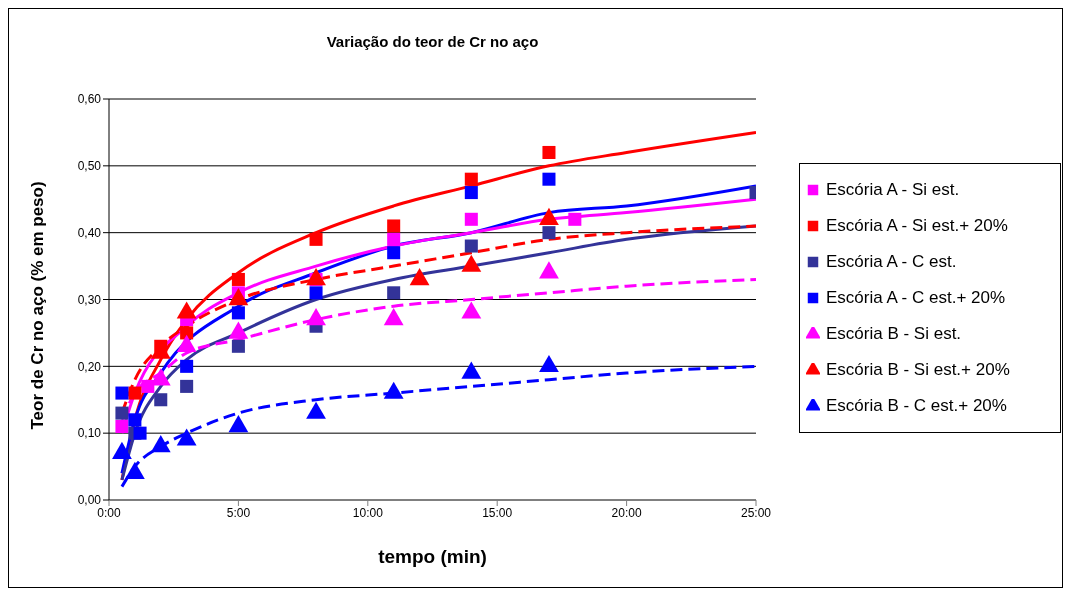 This screenshot has height=596, width=1071. Describe the element at coordinates (368, 512) in the screenshot. I see `x-tick-label: 10:00` at that location.